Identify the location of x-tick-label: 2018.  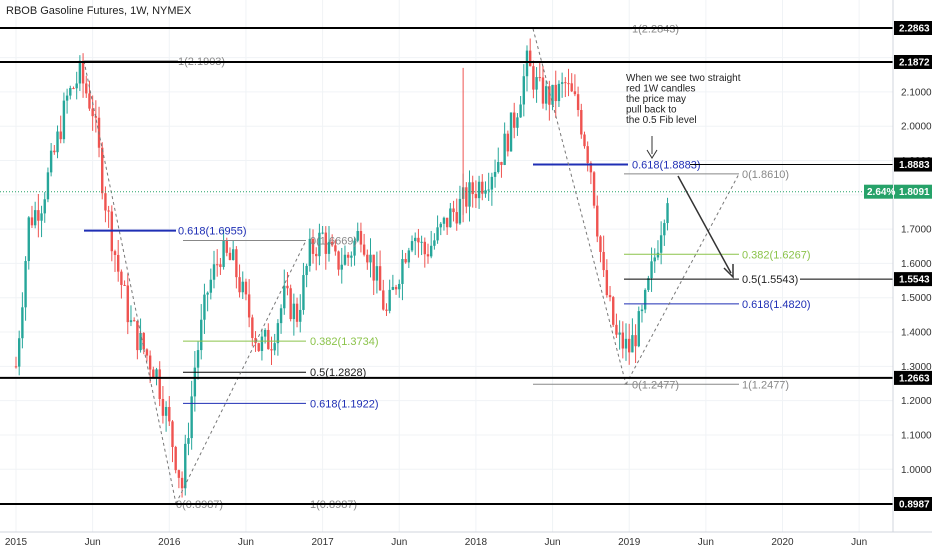
(476, 542).